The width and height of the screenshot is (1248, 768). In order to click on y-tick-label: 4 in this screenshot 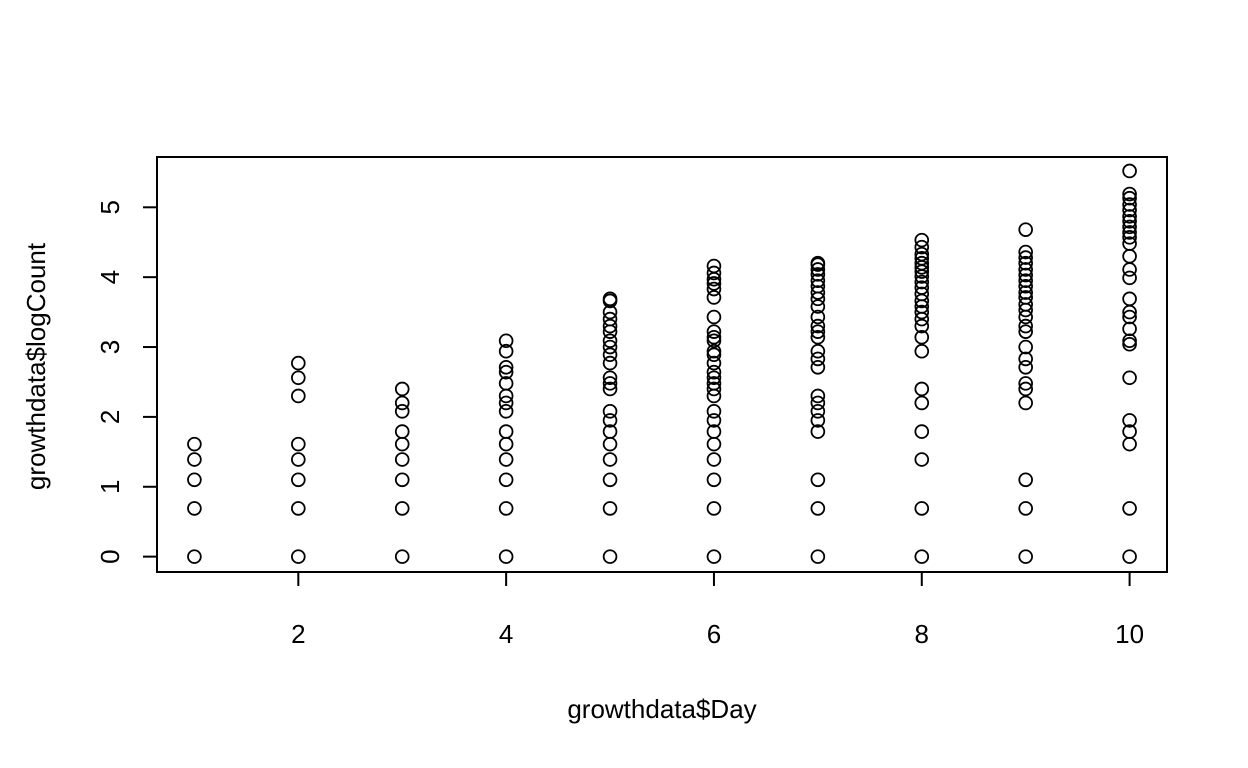, I will do `click(110, 277)`.